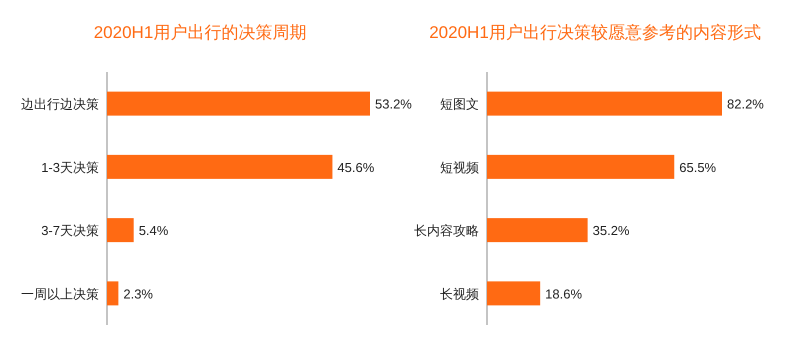 The width and height of the screenshot is (800, 350). What do you see at coordinates (70, 167) in the screenshot?
I see `y-tick-label: 1-3天决策` at bounding box center [70, 167].